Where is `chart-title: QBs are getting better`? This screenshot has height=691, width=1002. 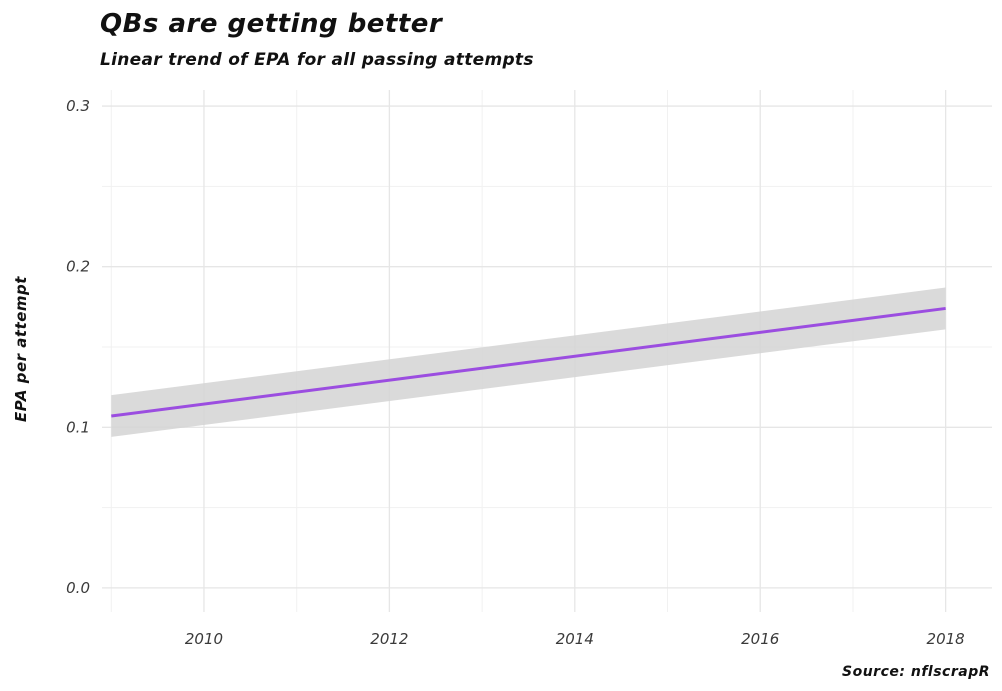
chart-title: QBs are getting better is located at coordinates (272, 24).